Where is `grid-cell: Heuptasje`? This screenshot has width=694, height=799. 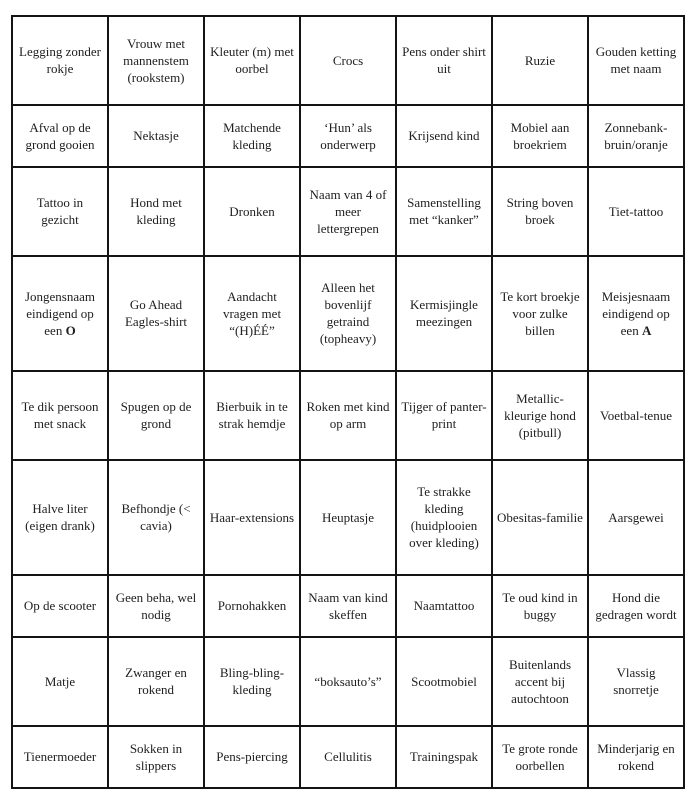 grid-cell: Heuptasje is located at coordinates (348, 517).